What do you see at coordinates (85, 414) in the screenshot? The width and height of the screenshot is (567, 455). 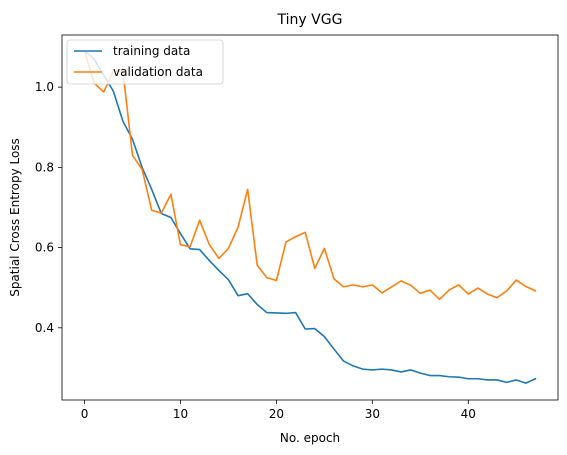 I see `x-tick-label: 0` at bounding box center [85, 414].